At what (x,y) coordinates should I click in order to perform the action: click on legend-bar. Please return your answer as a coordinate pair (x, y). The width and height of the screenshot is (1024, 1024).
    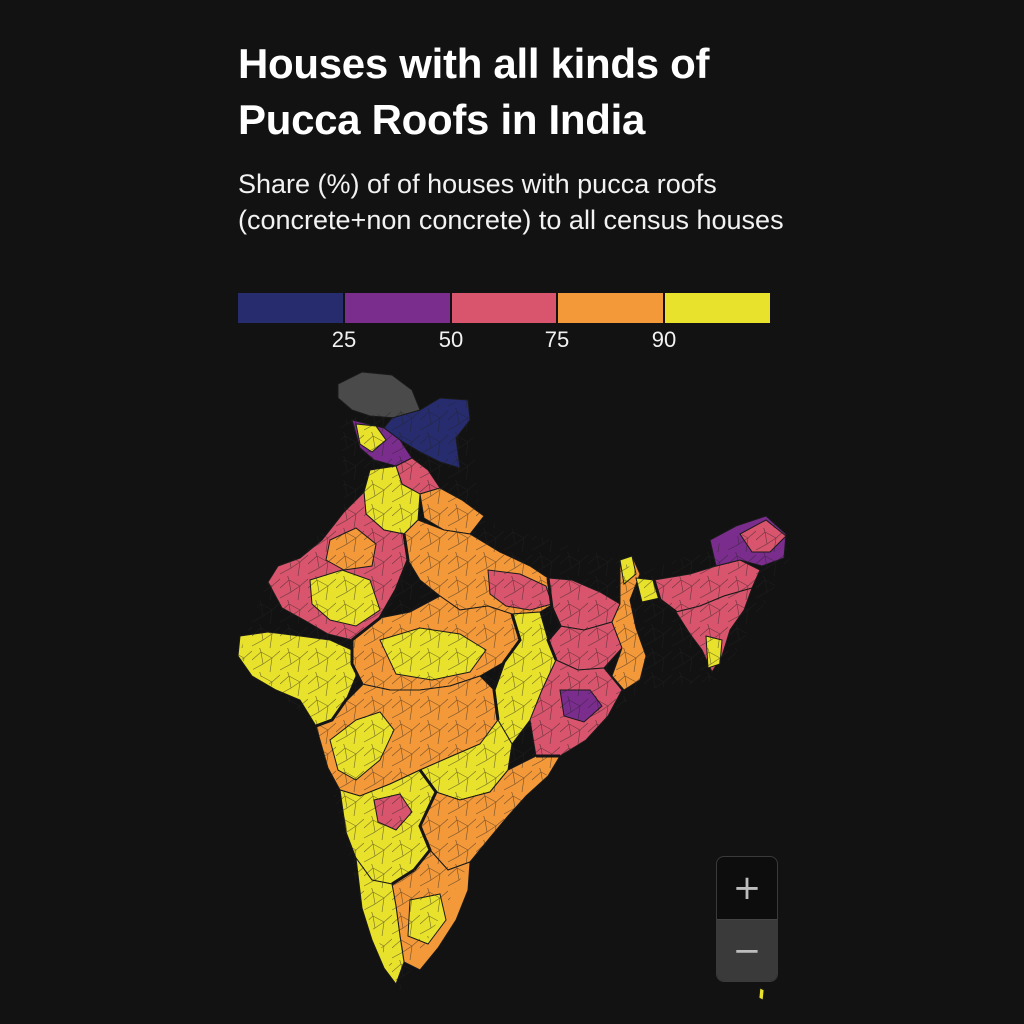
    Looking at the image, I should click on (504, 308).